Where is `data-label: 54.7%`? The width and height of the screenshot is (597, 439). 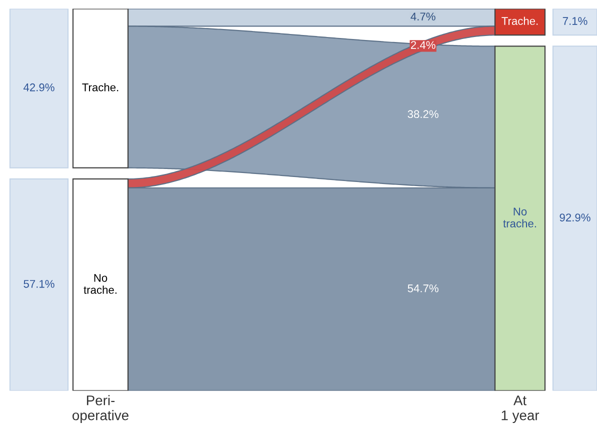 data-label: 54.7% is located at coordinates (423, 288).